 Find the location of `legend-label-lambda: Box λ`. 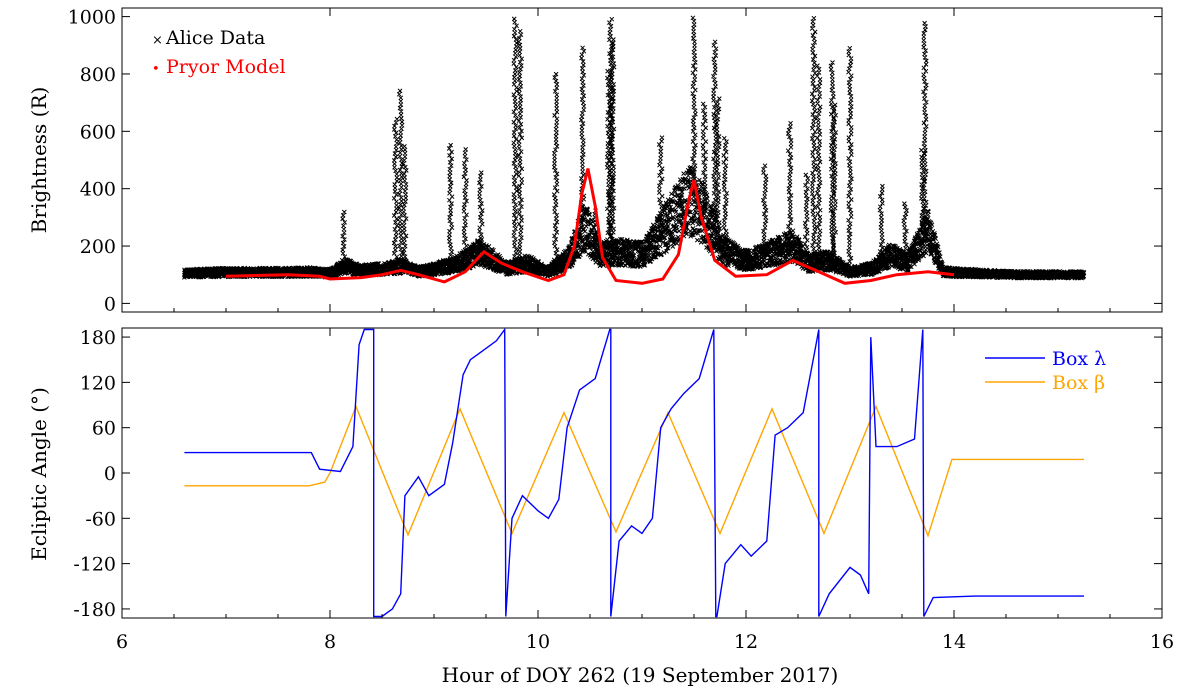

legend-label-lambda: Box λ is located at coordinates (1079, 359).